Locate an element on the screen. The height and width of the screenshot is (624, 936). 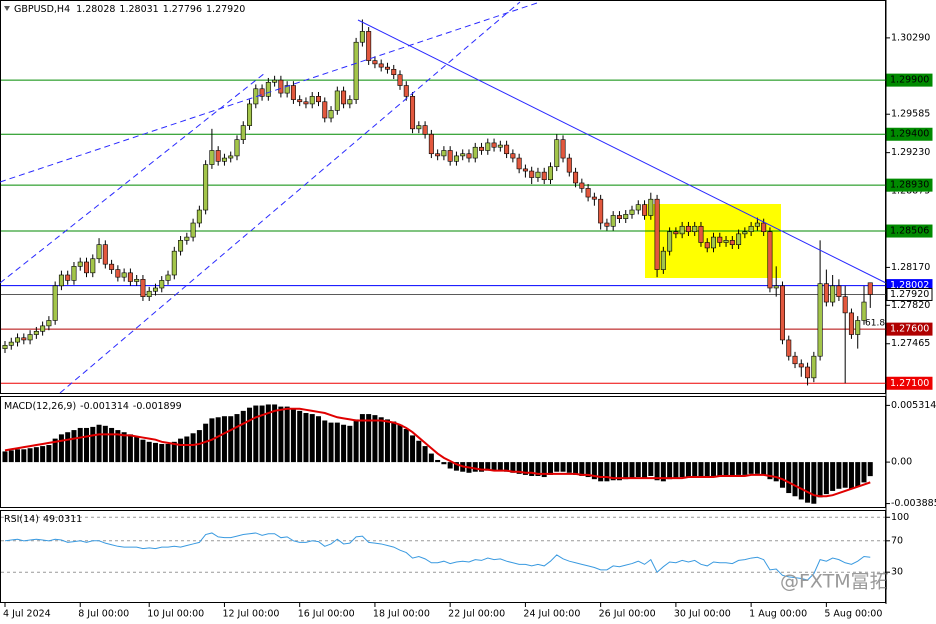
level-label: 1.29400 is located at coordinates (909, 134).